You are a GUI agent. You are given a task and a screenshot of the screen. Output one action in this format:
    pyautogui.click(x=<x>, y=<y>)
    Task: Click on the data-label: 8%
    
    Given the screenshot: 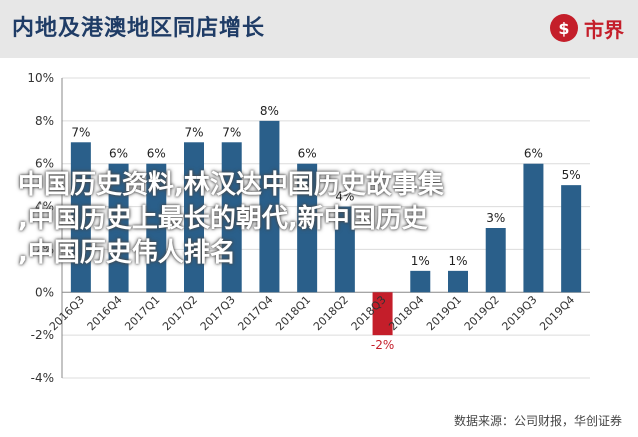 What is the action you would take?
    pyautogui.click(x=269, y=111)
    